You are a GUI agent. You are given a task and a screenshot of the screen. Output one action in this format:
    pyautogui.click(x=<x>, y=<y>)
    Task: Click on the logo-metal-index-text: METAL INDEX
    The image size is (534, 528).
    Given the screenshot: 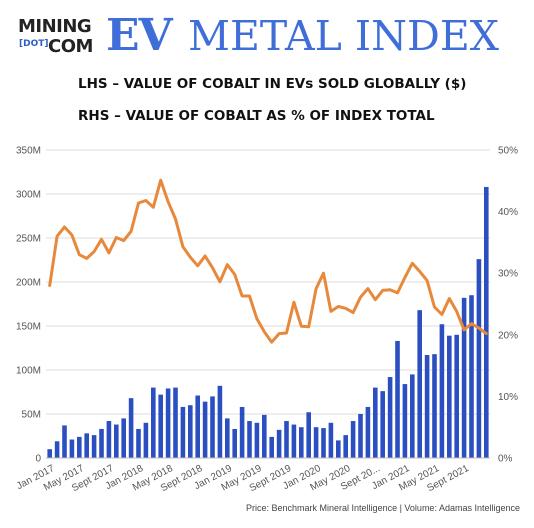 What is the action you would take?
    pyautogui.click(x=343, y=36)
    